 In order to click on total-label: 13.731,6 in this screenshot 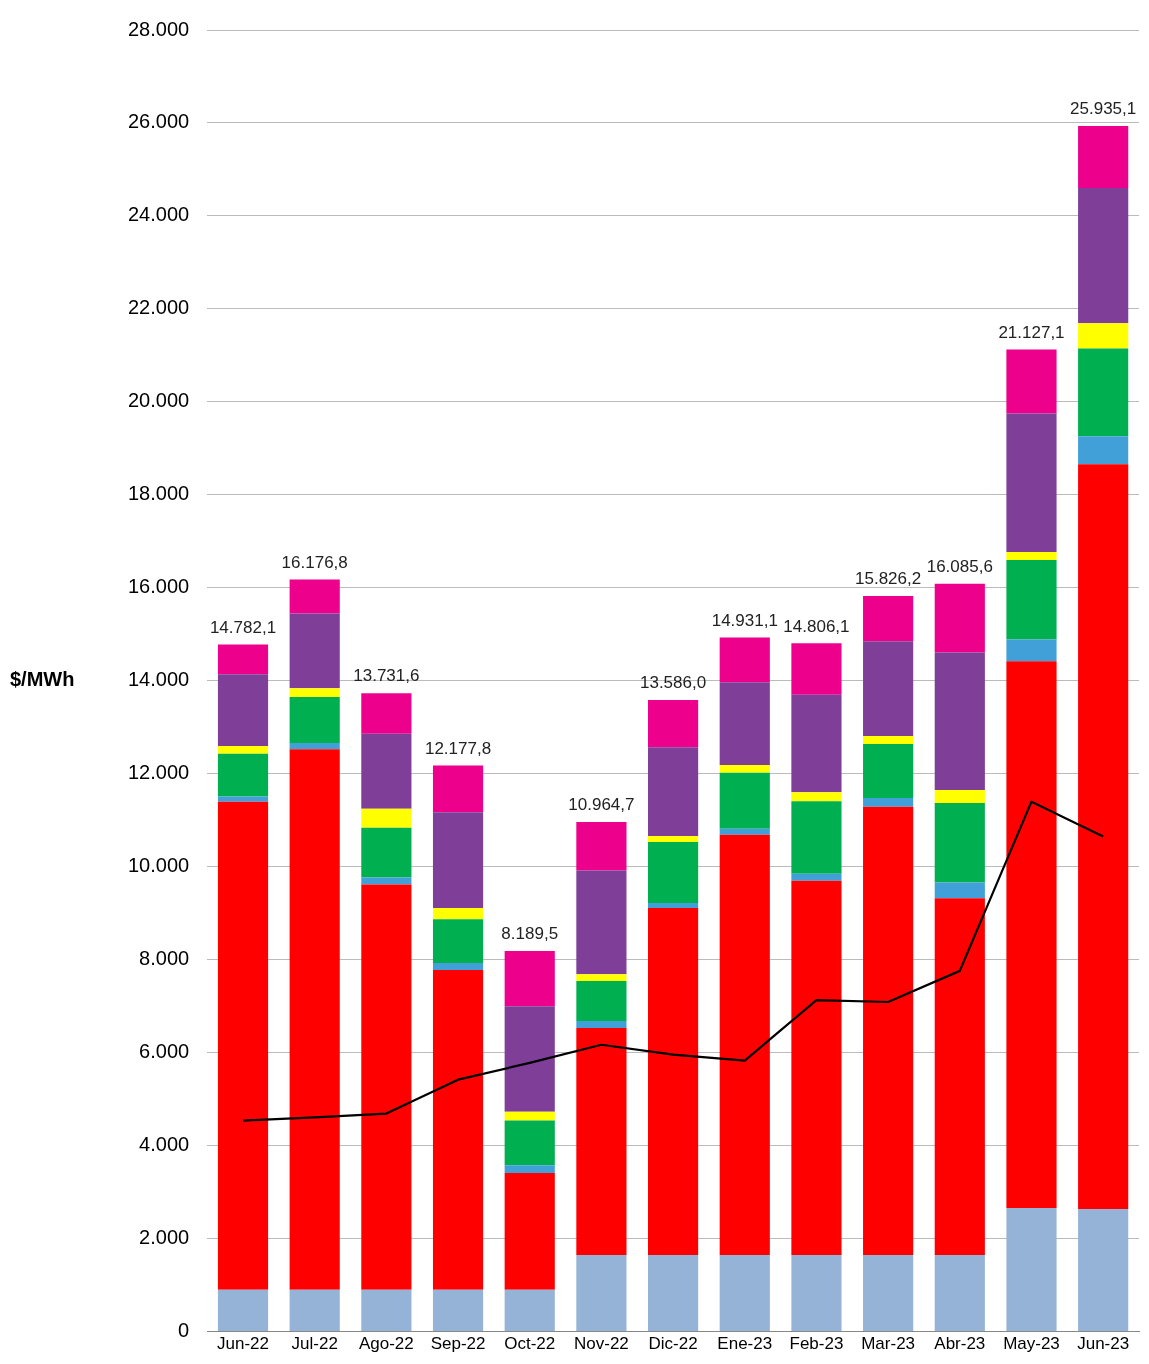, I will do `click(386, 676)`.